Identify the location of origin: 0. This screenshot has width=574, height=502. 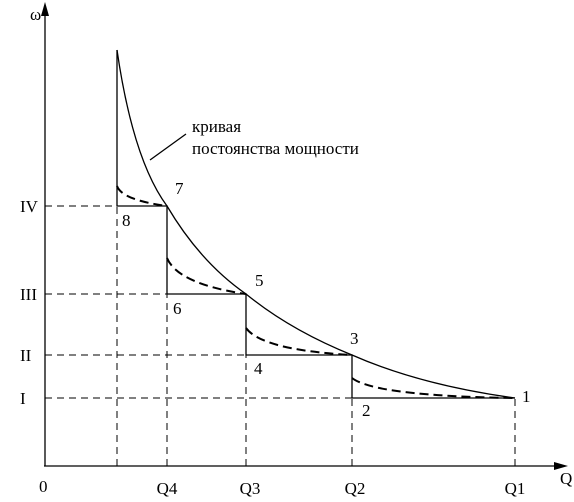
(43, 486).